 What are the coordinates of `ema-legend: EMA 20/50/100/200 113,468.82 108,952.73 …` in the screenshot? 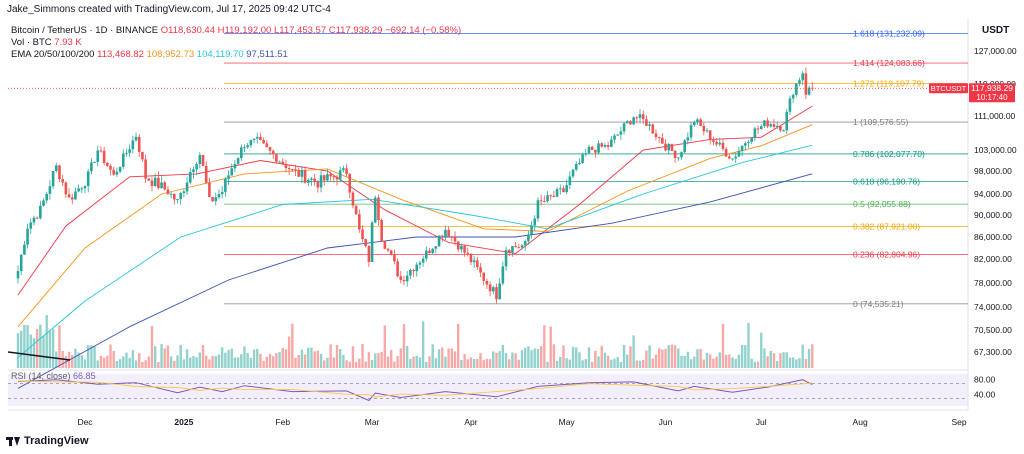 It's located at (149, 54).